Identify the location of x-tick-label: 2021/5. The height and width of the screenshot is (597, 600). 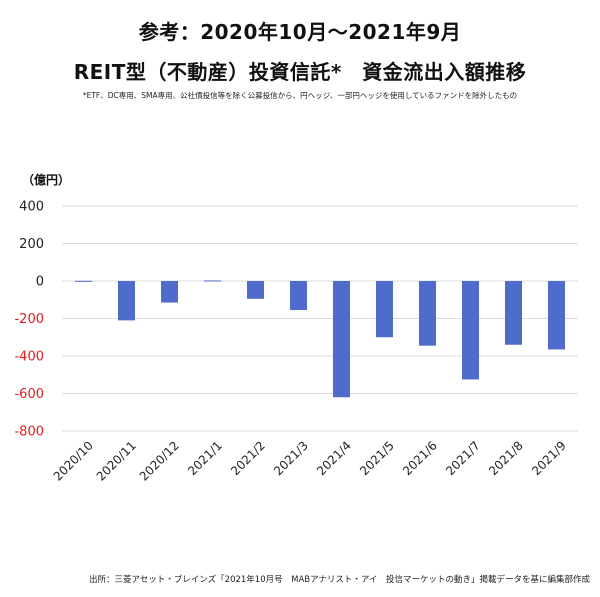
(377, 458).